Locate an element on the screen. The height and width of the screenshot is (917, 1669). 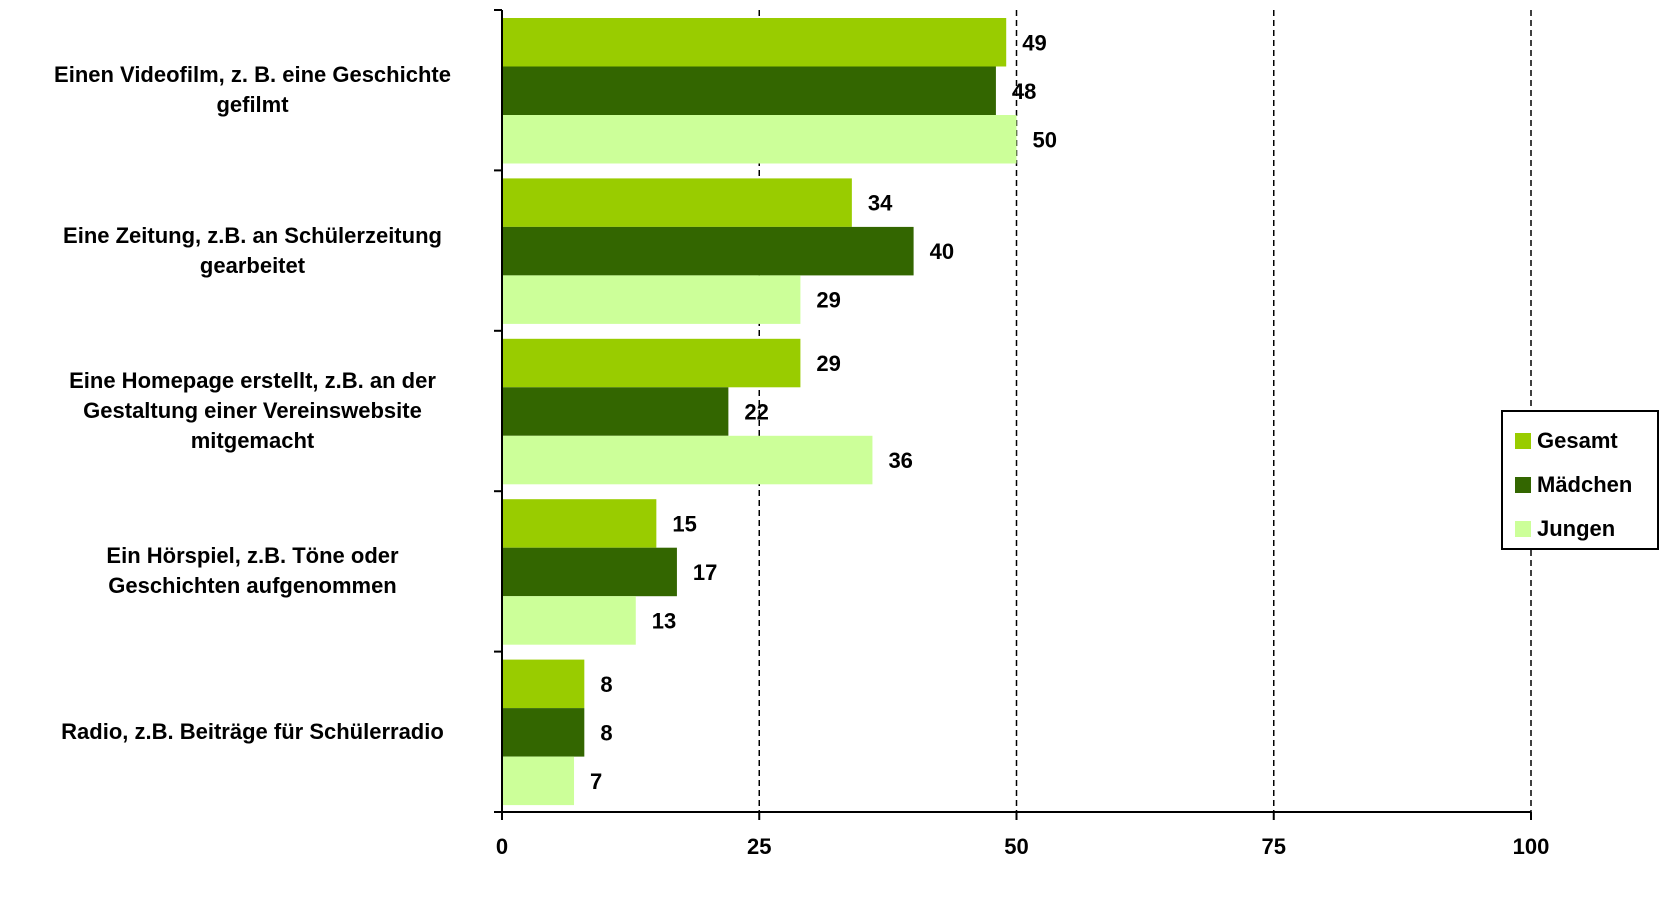
data-label-1-2: 29 is located at coordinates (828, 300).